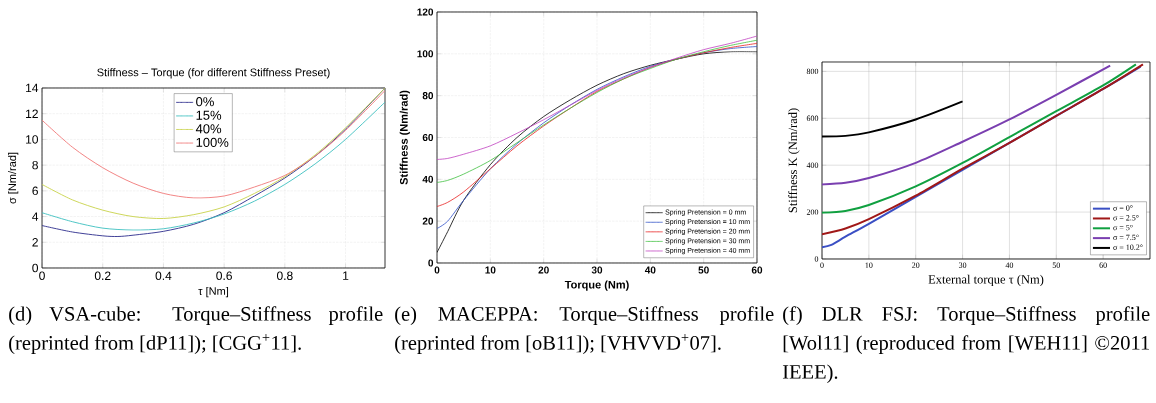 This screenshot has height=403, width=1156. I want to click on y-tick-label: 60, so click(428, 137).